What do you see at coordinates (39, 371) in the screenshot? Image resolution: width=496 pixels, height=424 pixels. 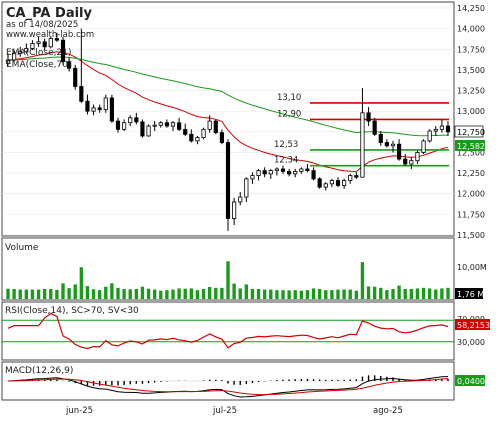 I see `macd-label: MACD(12,26,9)` at bounding box center [39, 371].